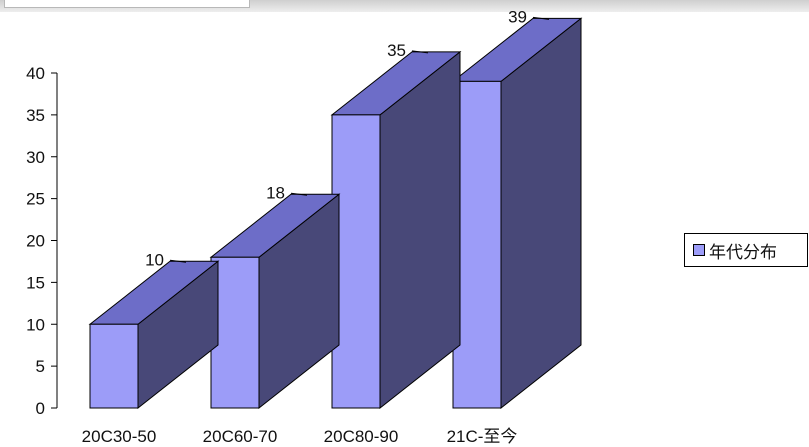 The width and height of the screenshot is (809, 447). Describe the element at coordinates (35, 324) in the screenshot. I see `y-tick-label: 10` at that location.